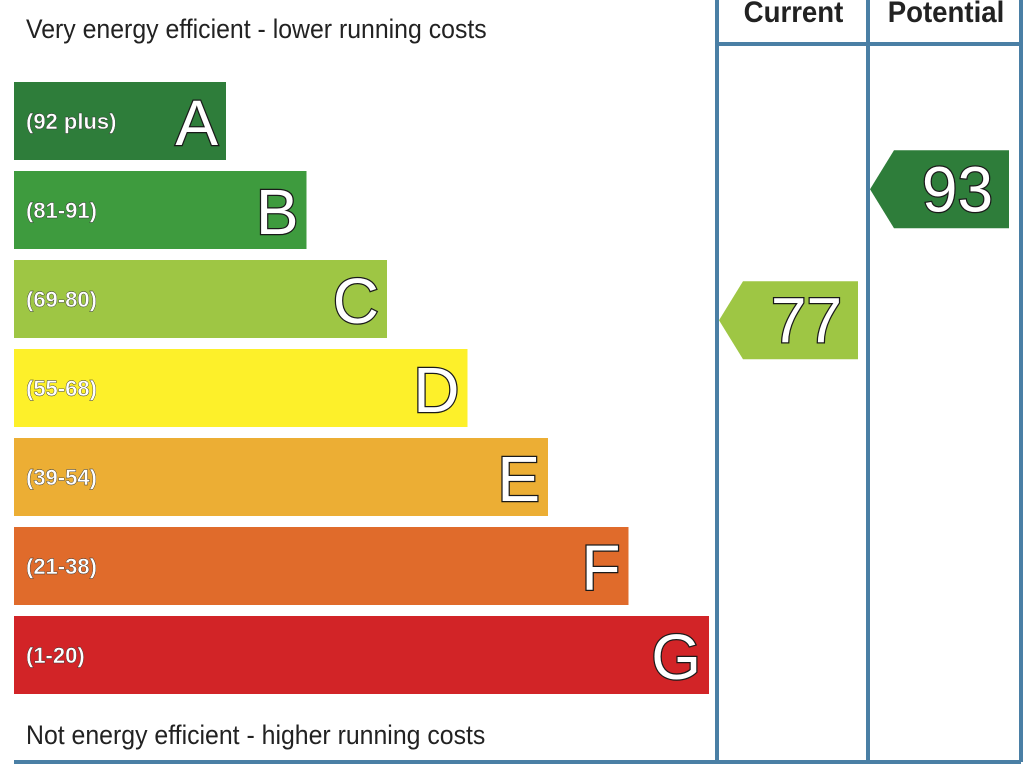 The image size is (1024, 768). I want to click on potential-rating-marker-arrow, so click(939, 189).